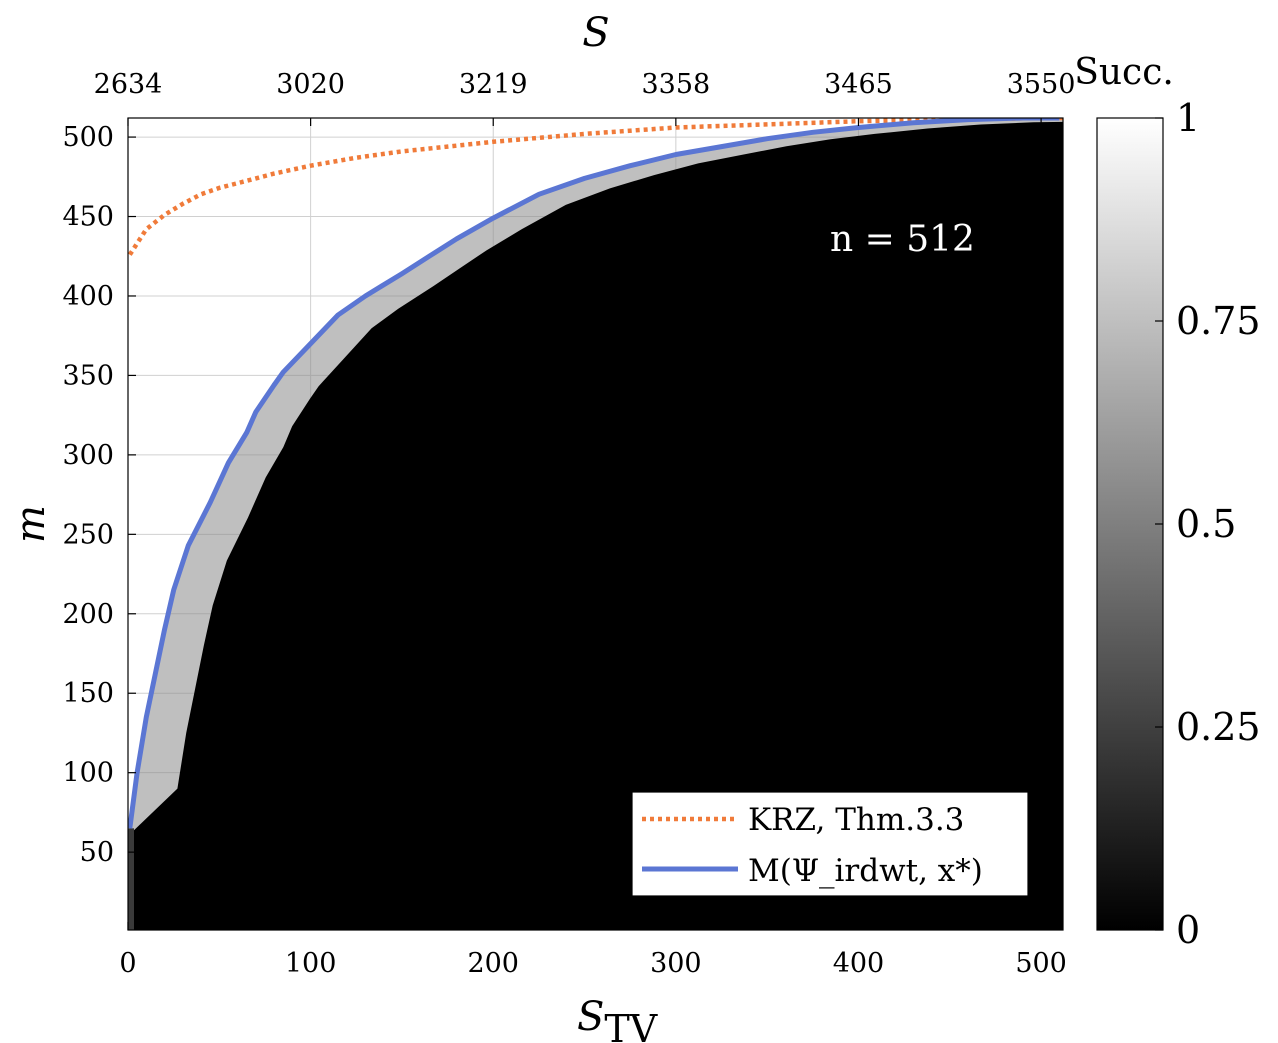  What do you see at coordinates (131, 879) in the screenshot?
I see `left-edge-strip` at bounding box center [131, 879].